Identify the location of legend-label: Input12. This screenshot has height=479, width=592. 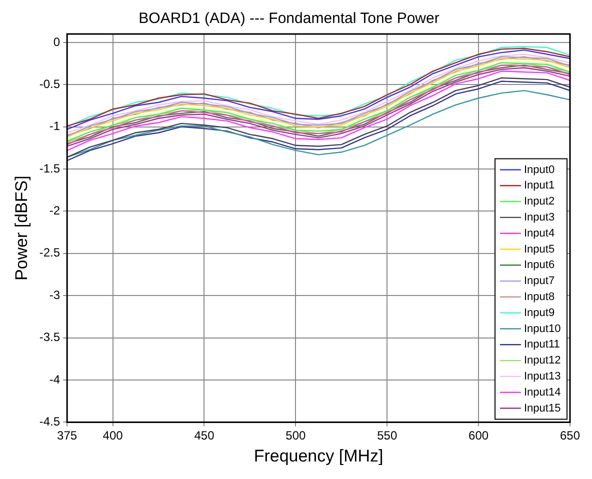
(542, 360).